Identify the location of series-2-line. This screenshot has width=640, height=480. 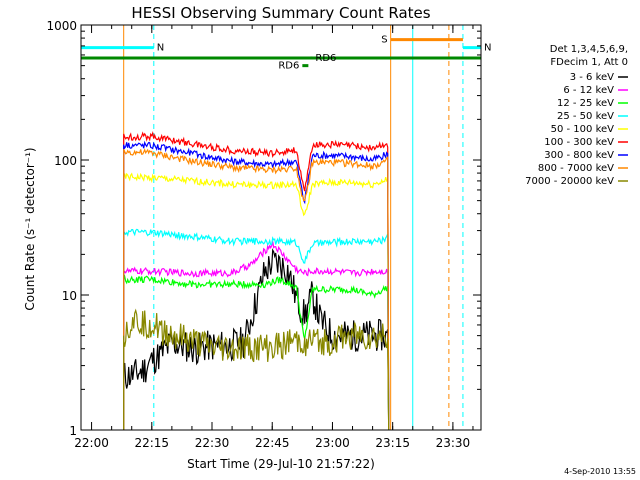
(256, 352).